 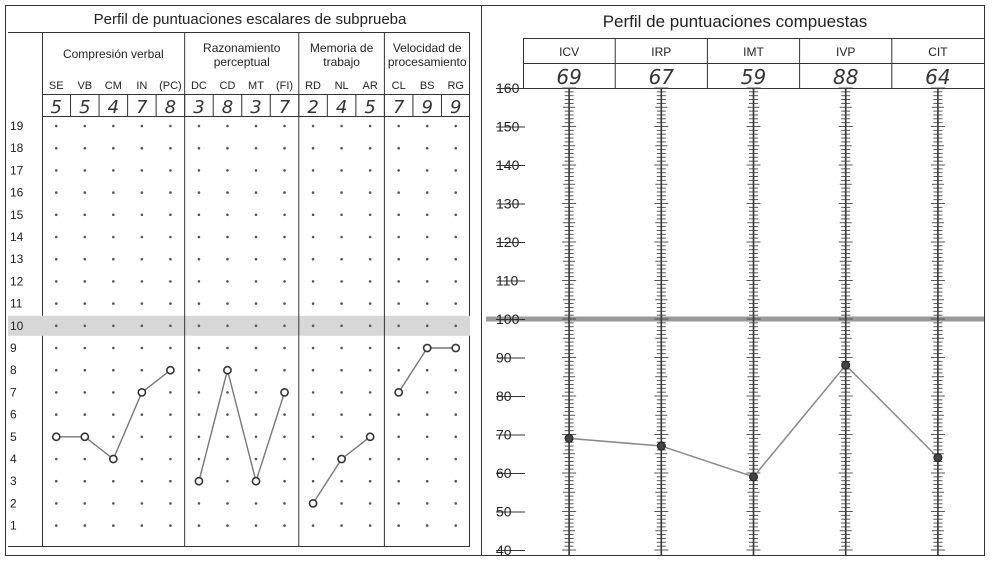 What do you see at coordinates (455, 107) in the screenshot?
I see `subtest-score: 9` at bounding box center [455, 107].